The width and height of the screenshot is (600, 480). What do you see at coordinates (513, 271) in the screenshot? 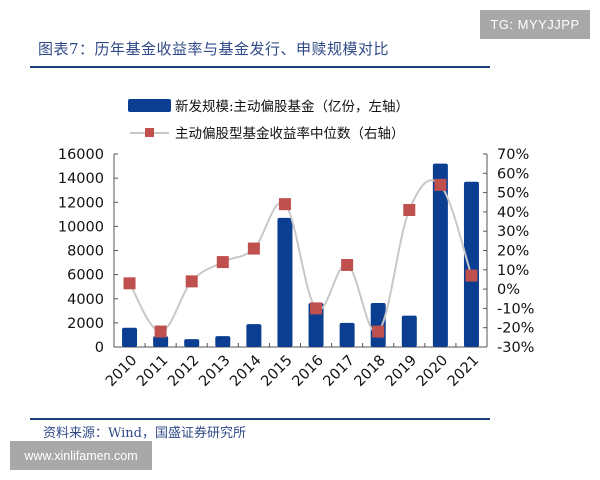
I see `right-tick-label: 10%` at bounding box center [513, 271].